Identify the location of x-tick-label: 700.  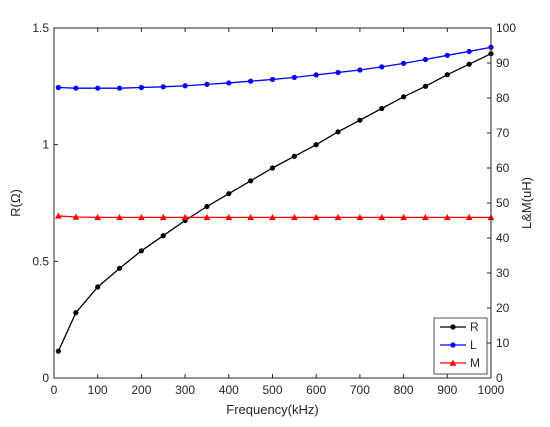
(360, 390).